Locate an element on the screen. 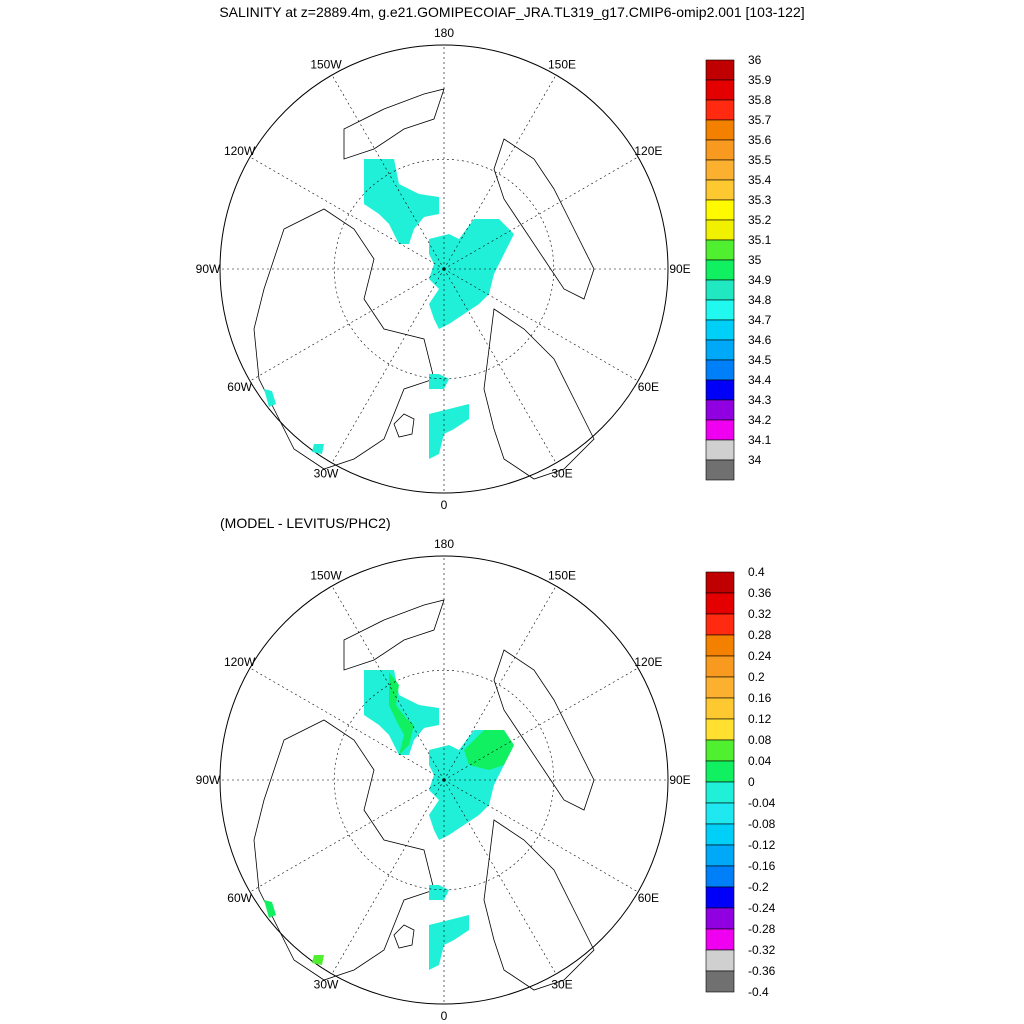  salinity-region-labrador-sea is located at coordinates (270, 909).